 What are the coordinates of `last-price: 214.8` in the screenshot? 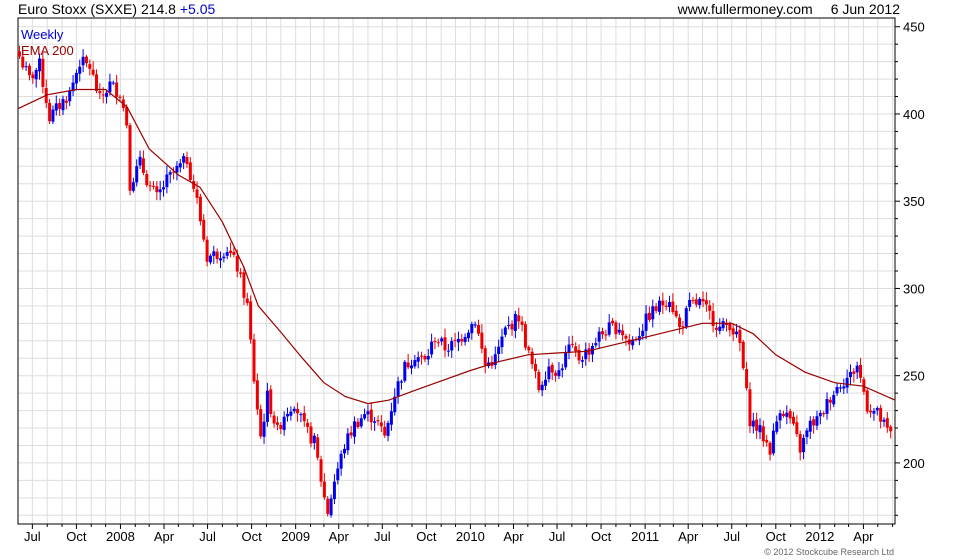 It's located at (158, 9).